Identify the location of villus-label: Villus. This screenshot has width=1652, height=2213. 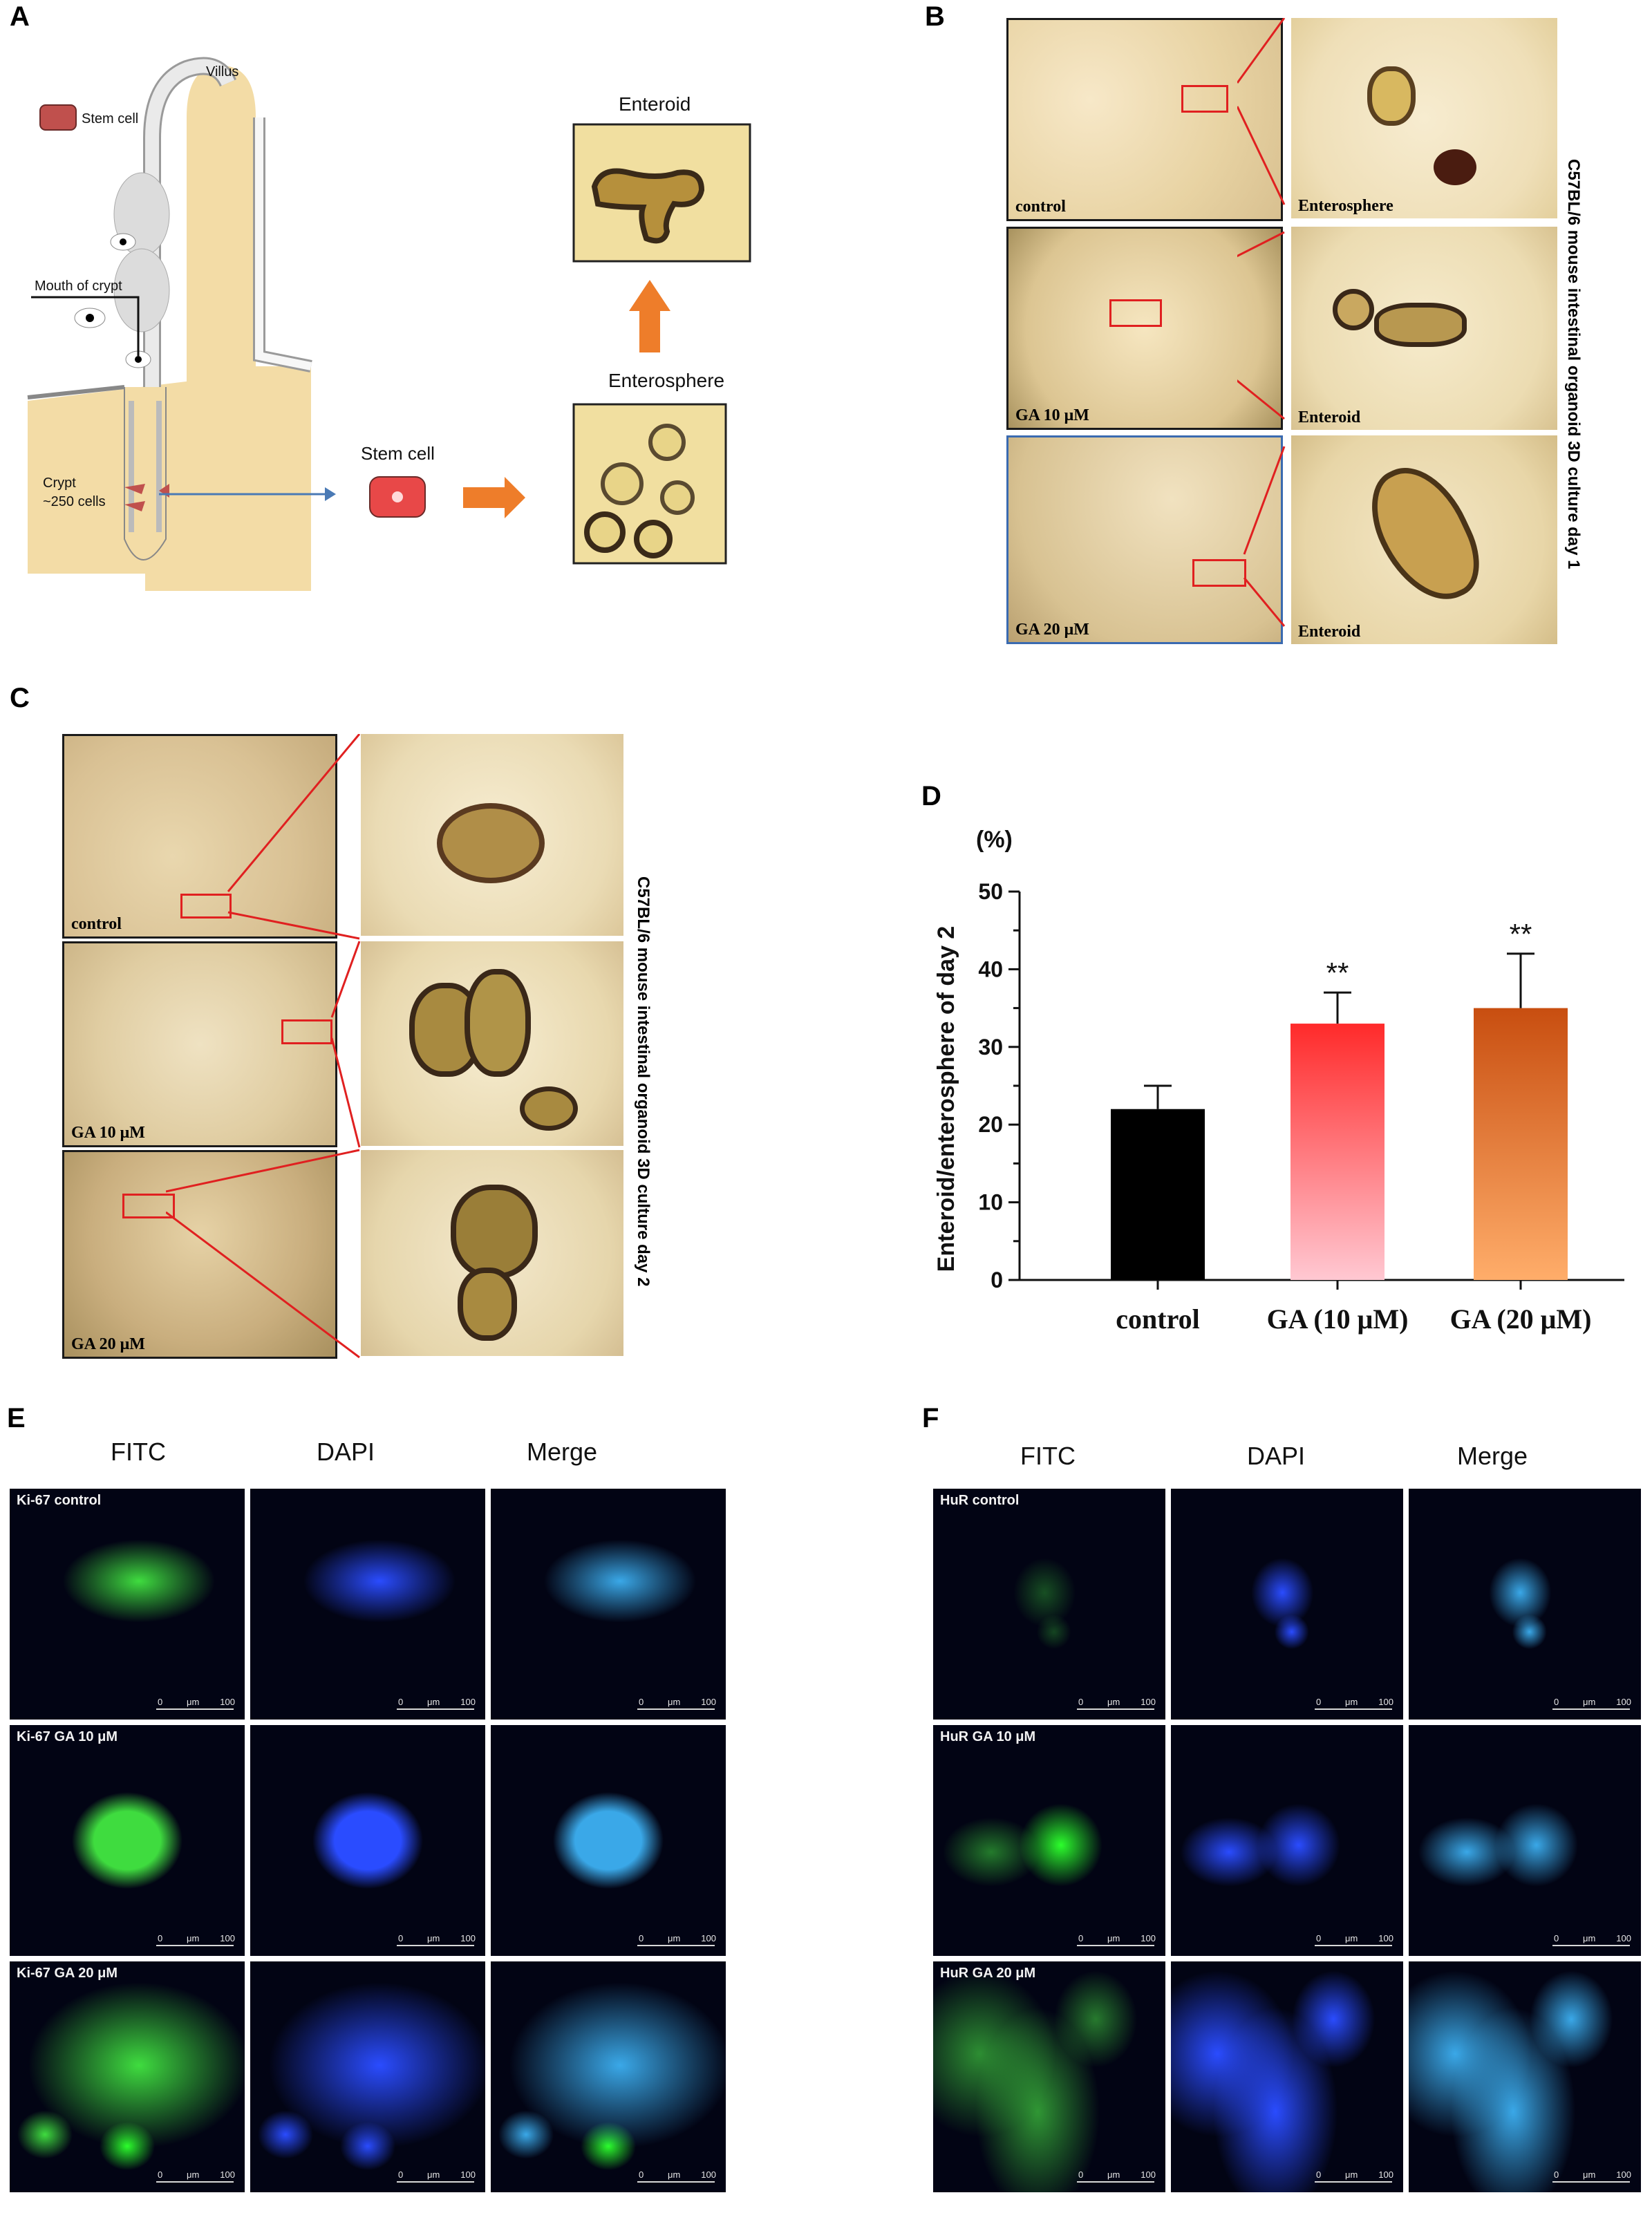
(222, 71).